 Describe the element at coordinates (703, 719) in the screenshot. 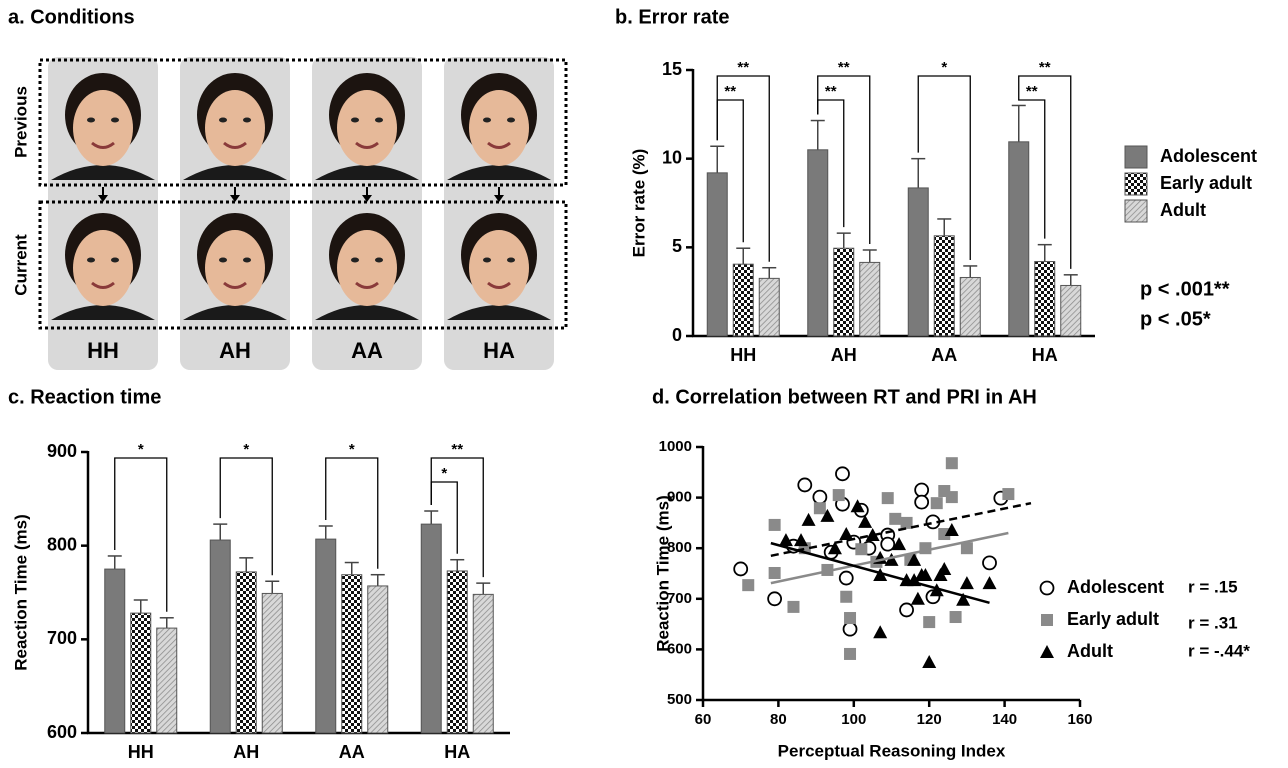

I see `x-tick-label: 60` at that location.